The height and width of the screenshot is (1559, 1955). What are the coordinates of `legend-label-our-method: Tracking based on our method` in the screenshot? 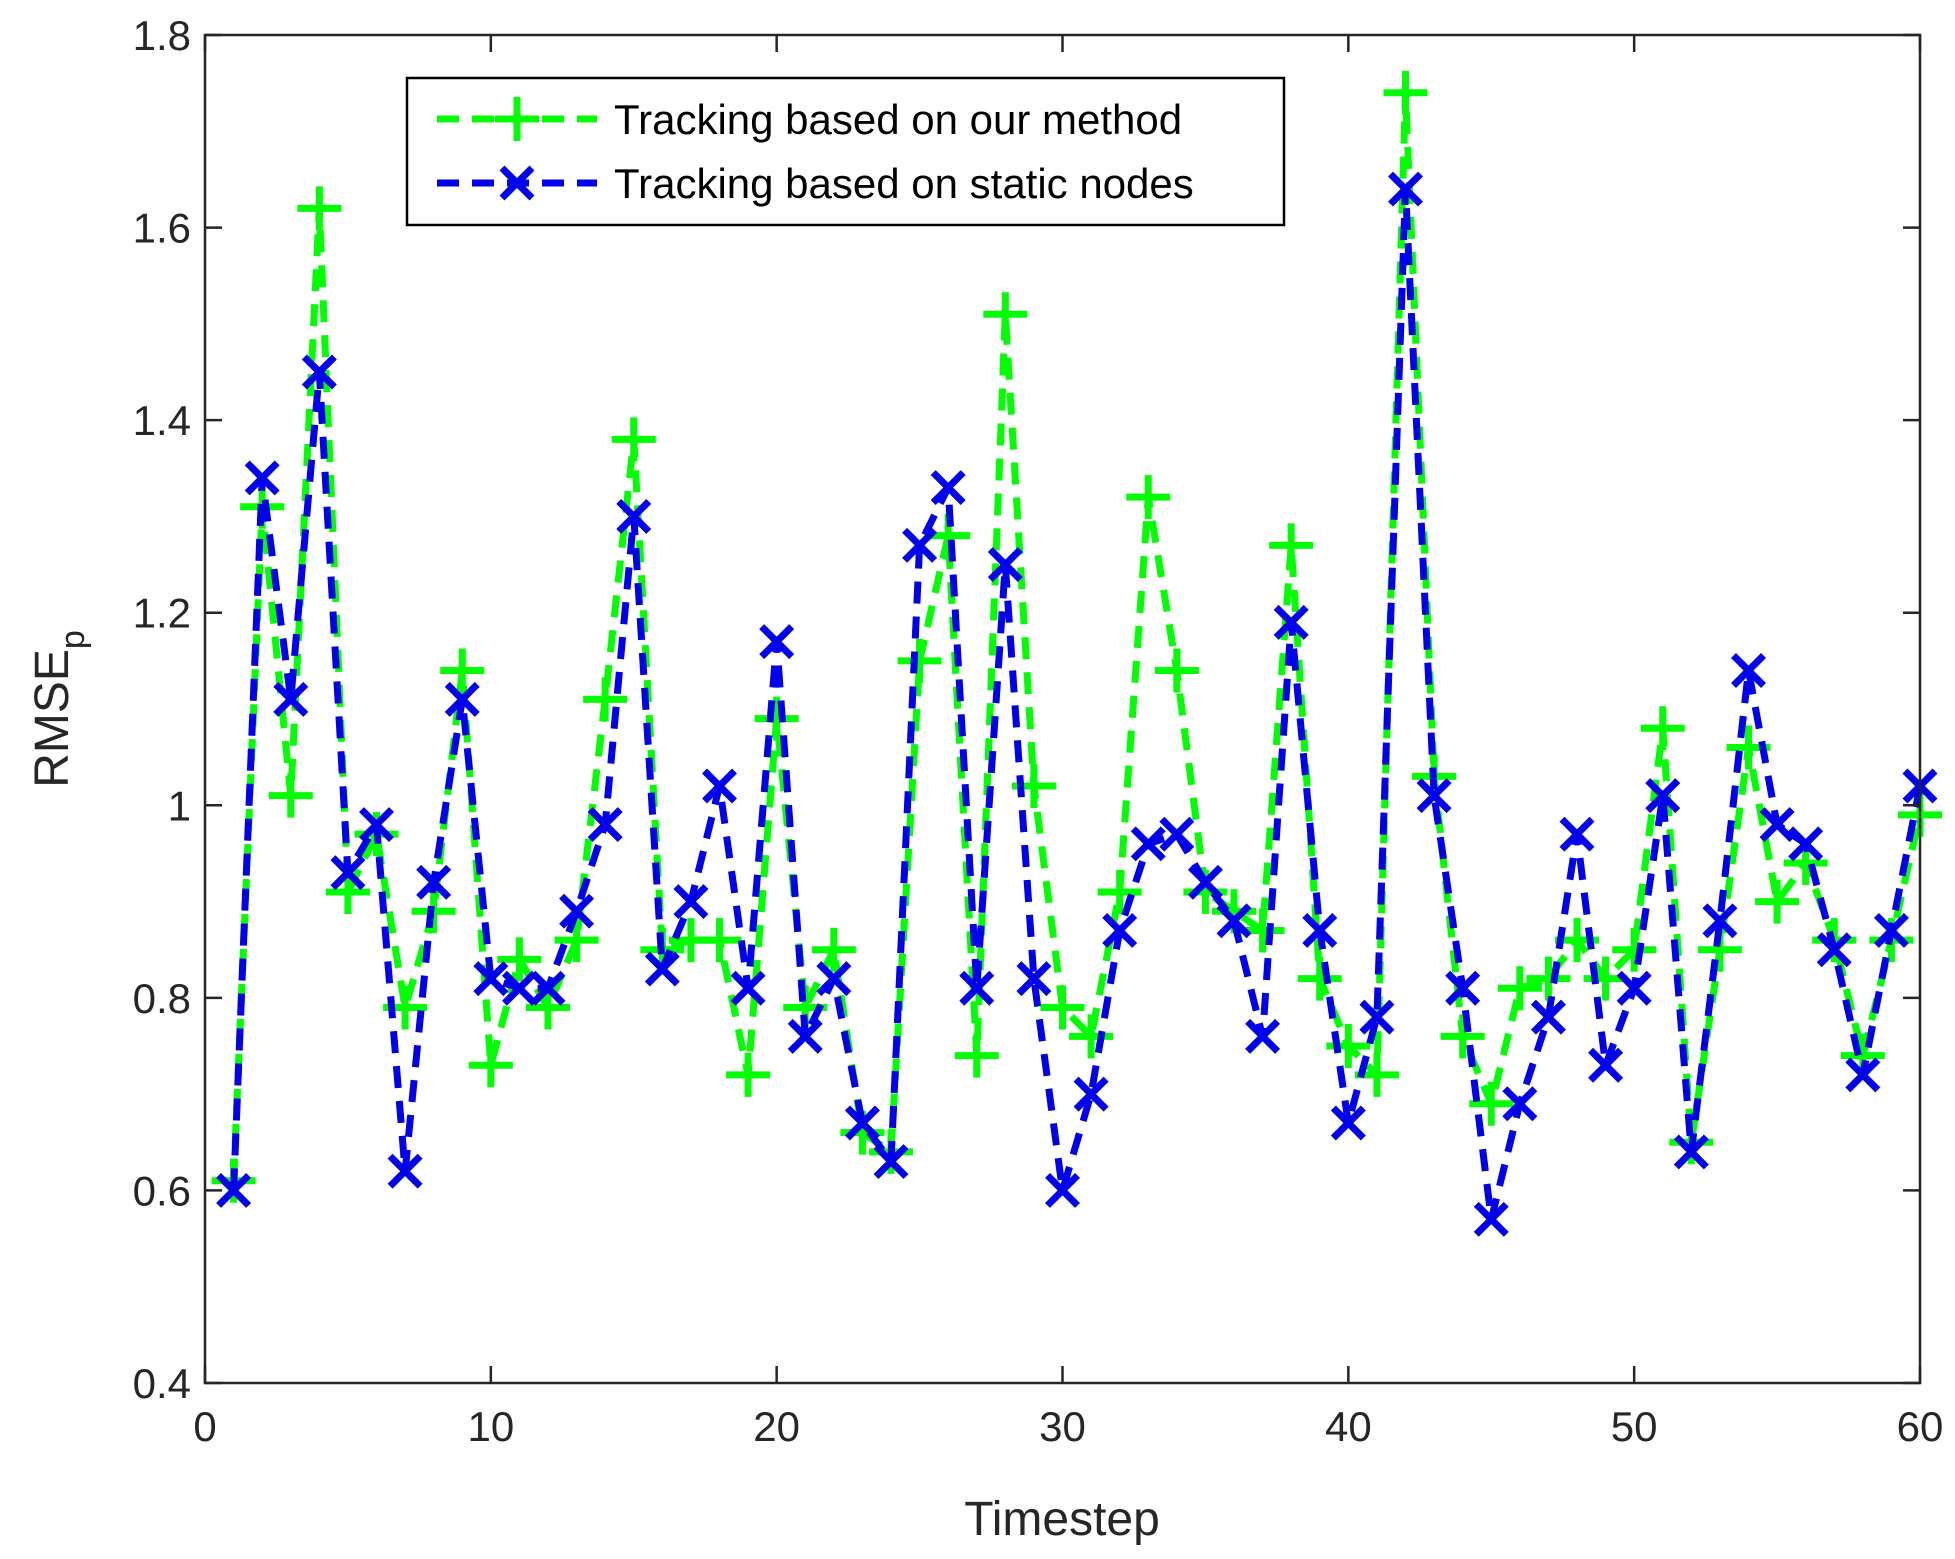 It's located at (898, 119).